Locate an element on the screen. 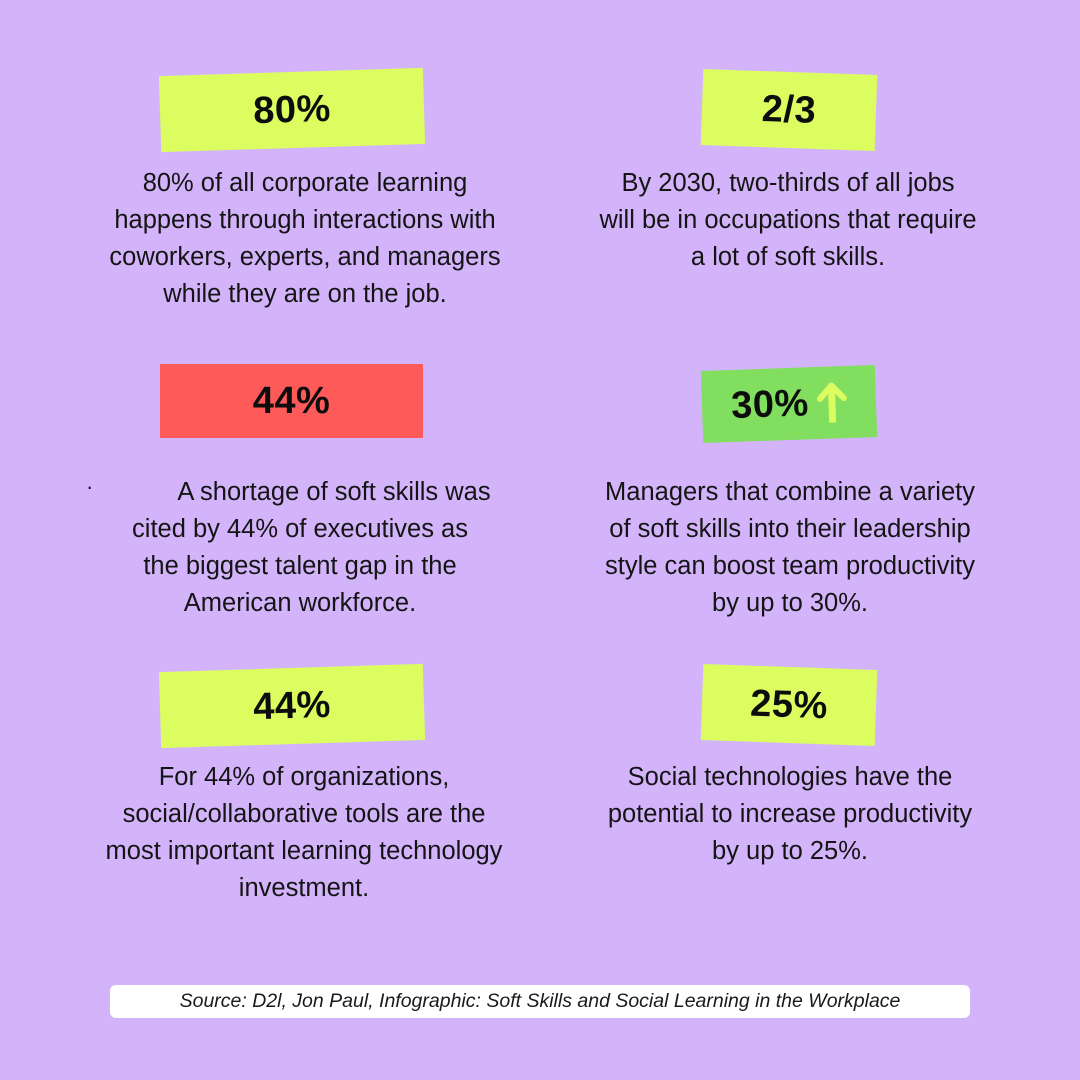  description-line: coworkers, experts, and managers is located at coordinates (305, 257).